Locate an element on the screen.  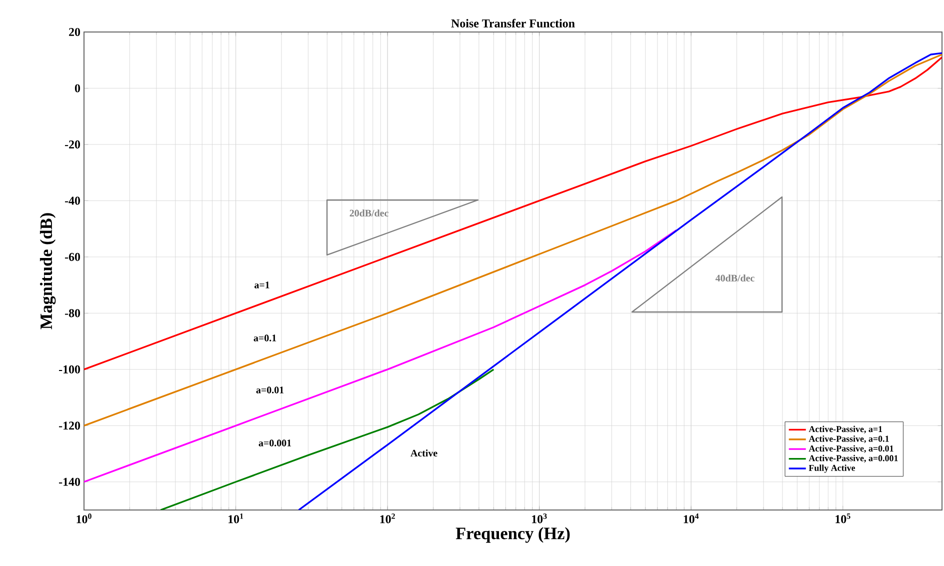
y-tick-label: -40 is located at coordinates (72, 200).